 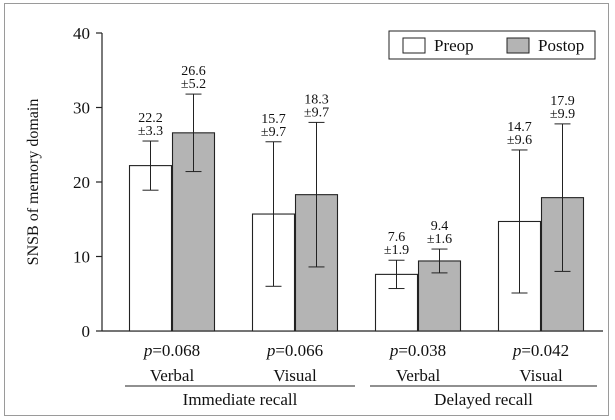 I want to click on p-value: =0.068, so click(x=176, y=350).